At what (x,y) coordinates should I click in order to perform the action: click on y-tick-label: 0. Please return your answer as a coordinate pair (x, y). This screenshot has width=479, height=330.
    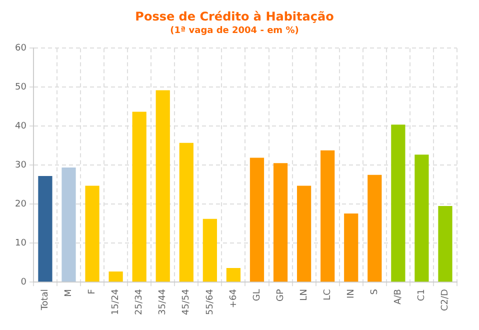
    Looking at the image, I should click on (23, 282).